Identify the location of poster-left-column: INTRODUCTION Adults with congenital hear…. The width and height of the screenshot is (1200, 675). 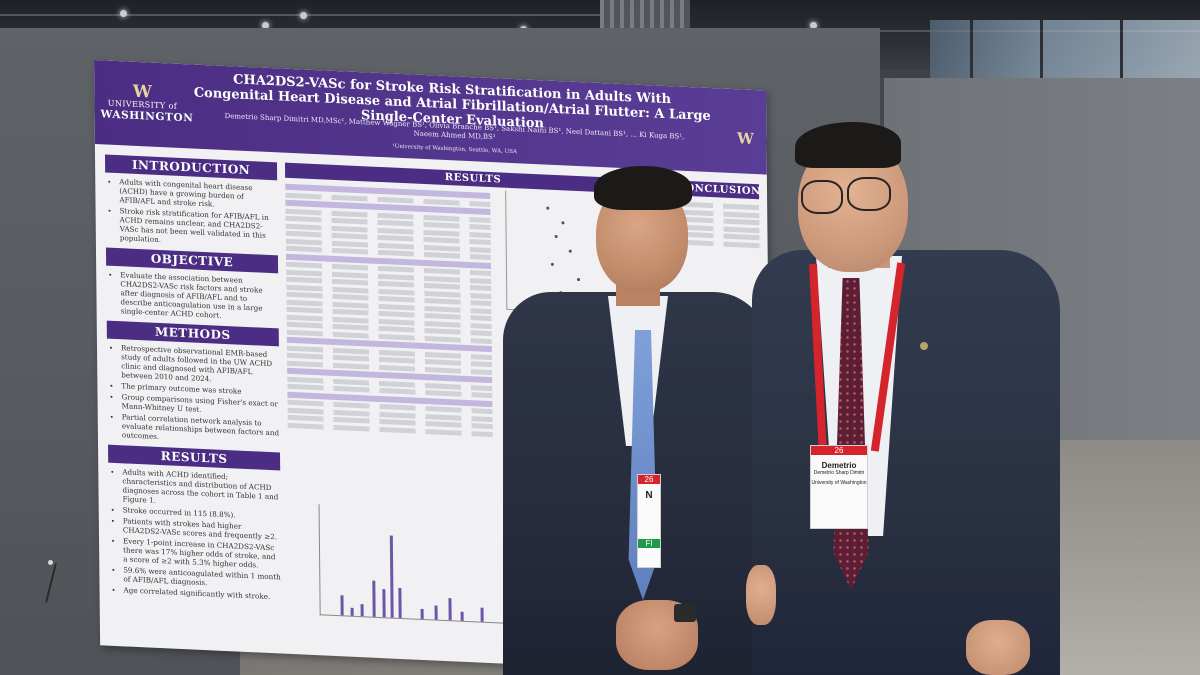
(193, 398).